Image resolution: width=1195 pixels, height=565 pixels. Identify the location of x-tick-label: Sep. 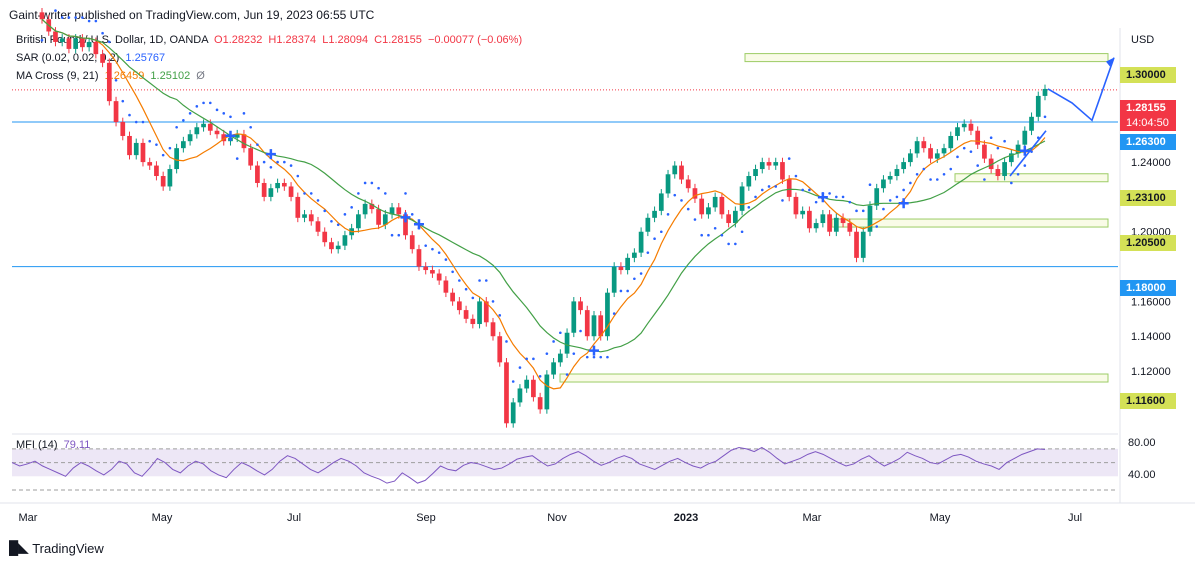
(426, 518).